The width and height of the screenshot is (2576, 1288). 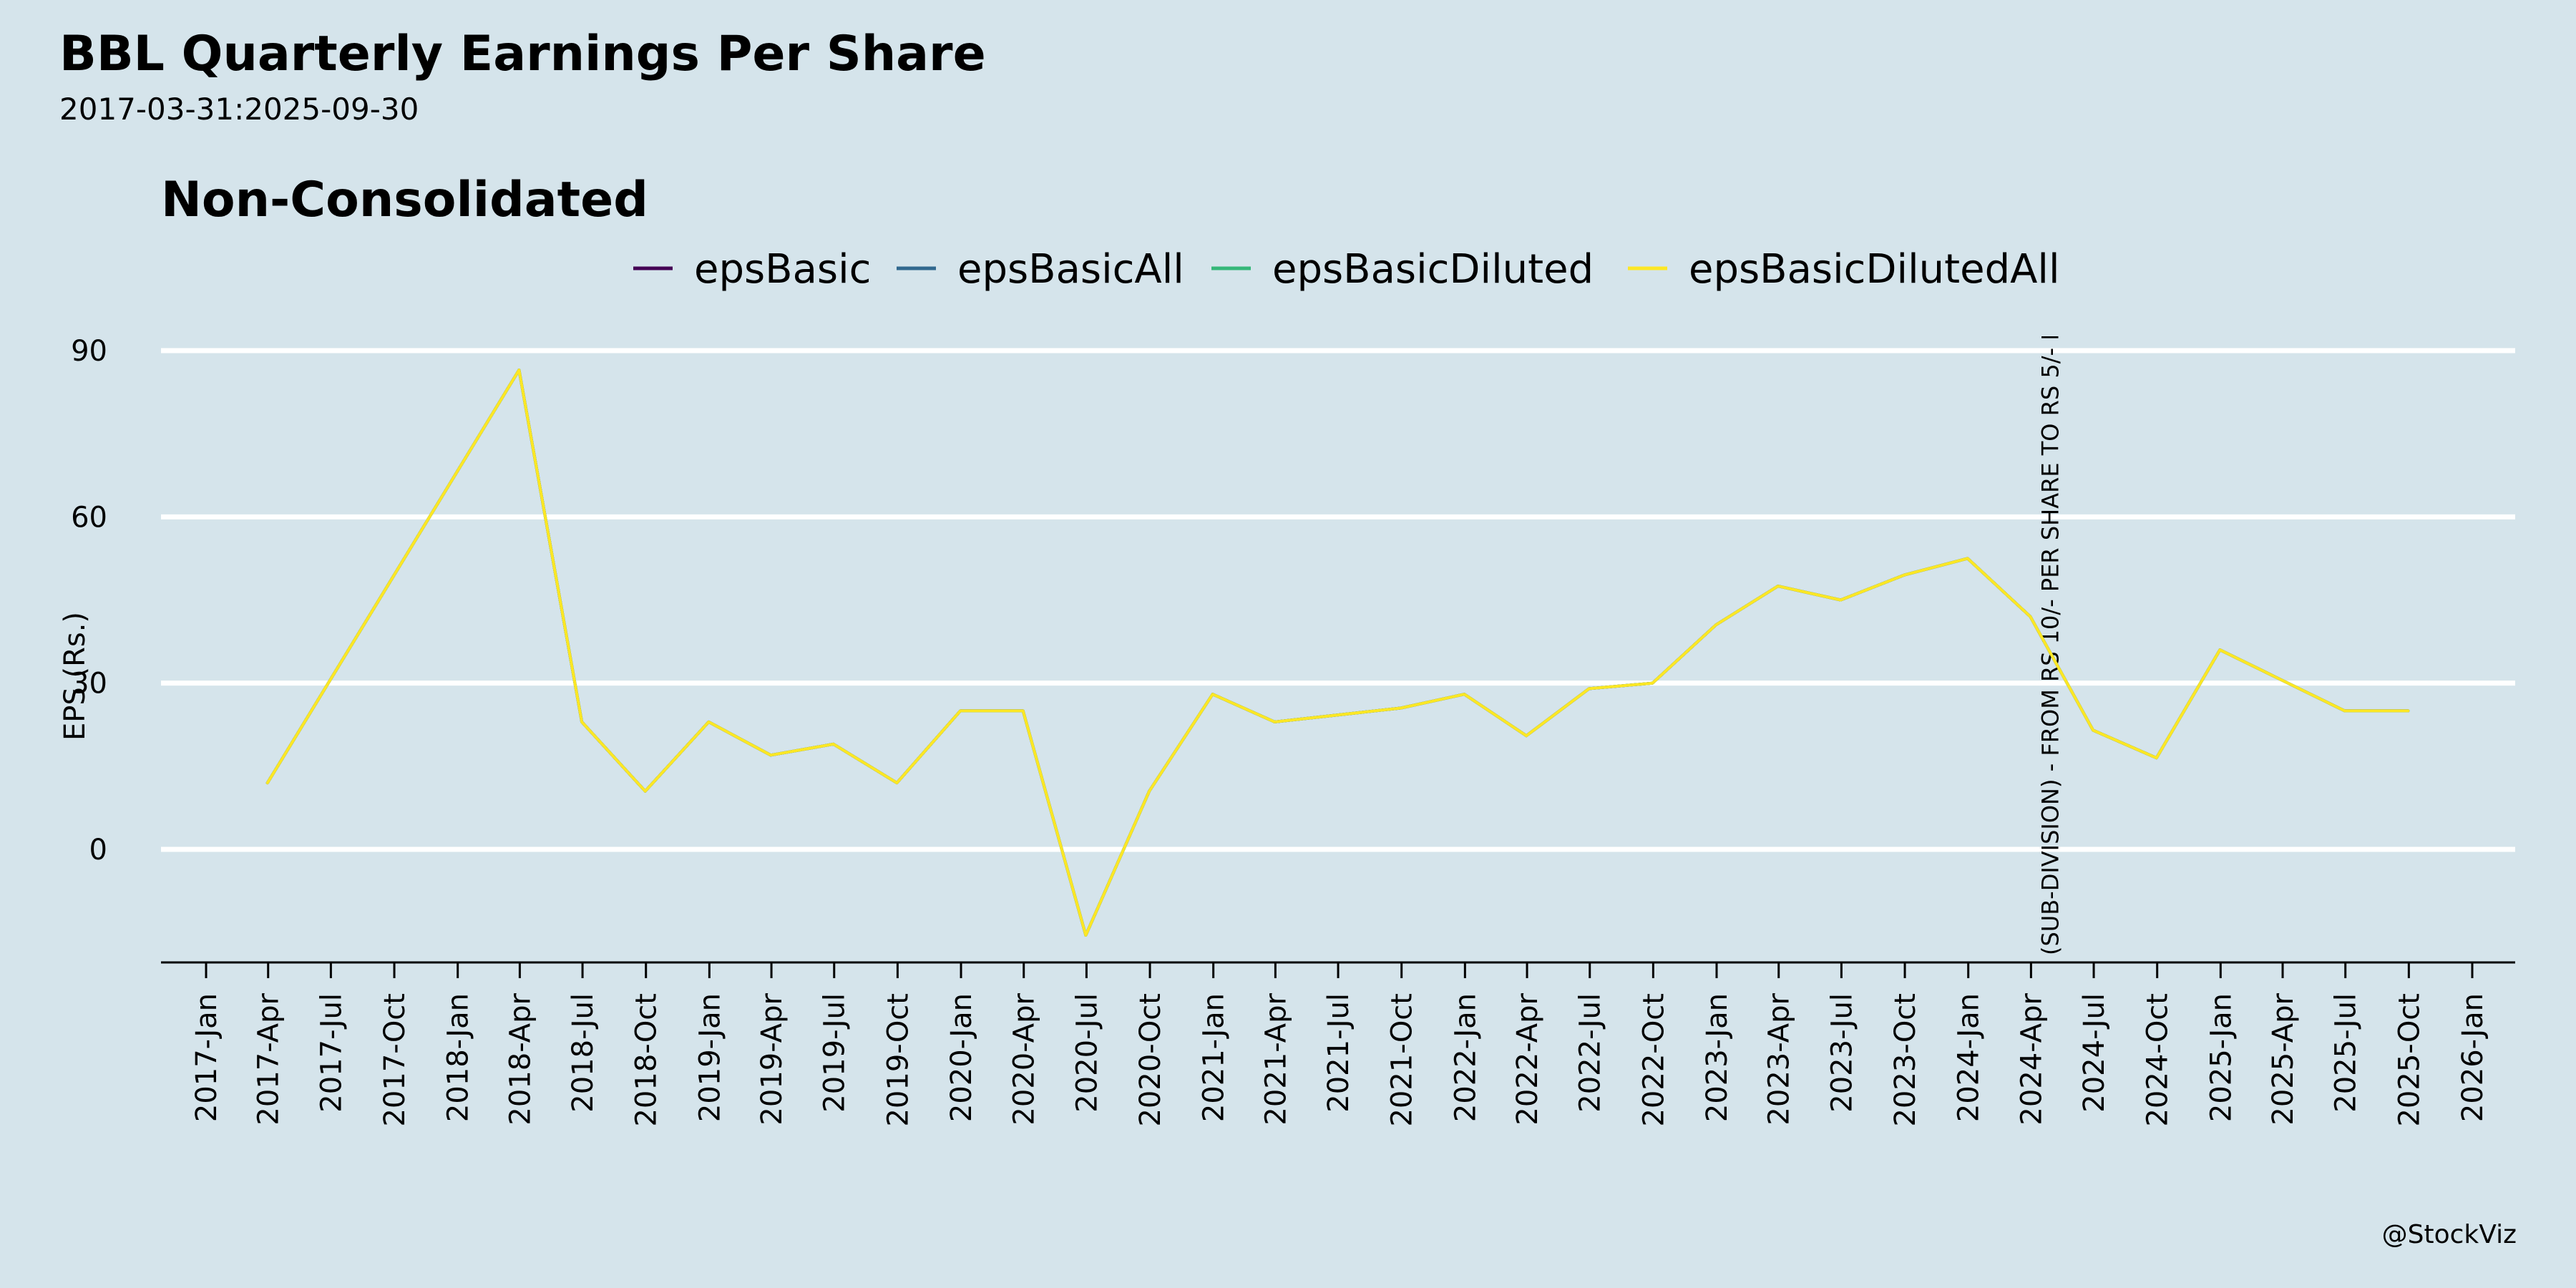 I want to click on x-tick-label: 2017-Oct, so click(x=395, y=1060).